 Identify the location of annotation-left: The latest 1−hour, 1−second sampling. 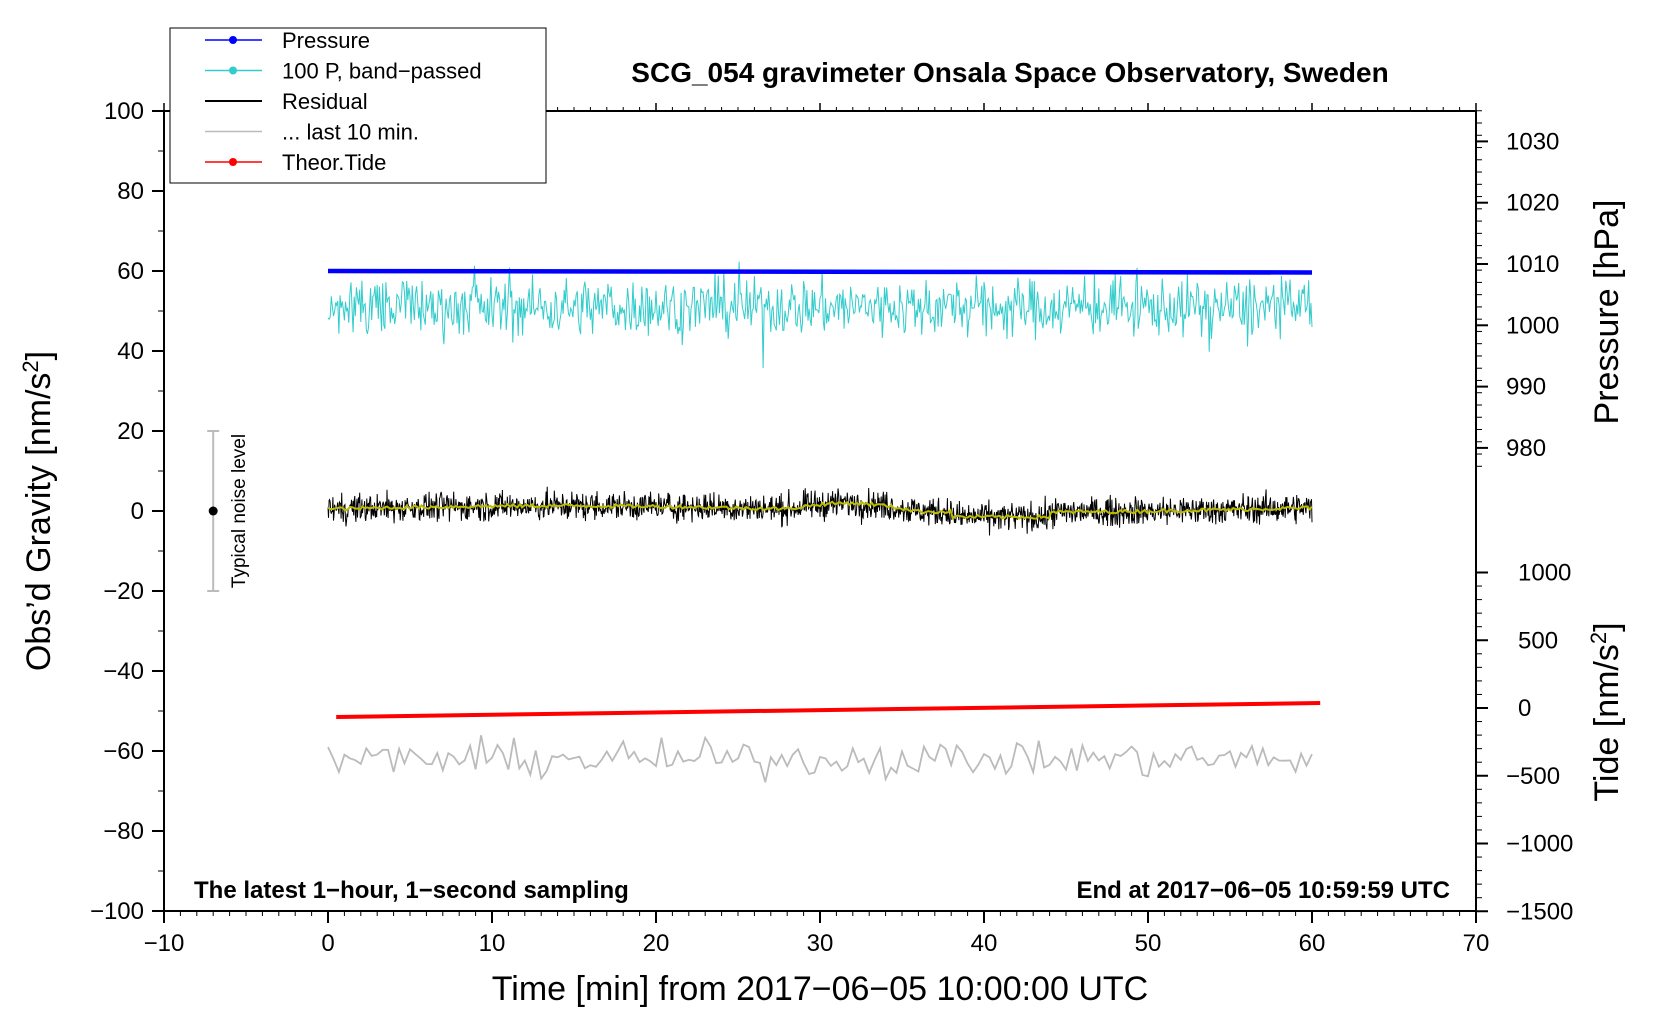
(411, 890).